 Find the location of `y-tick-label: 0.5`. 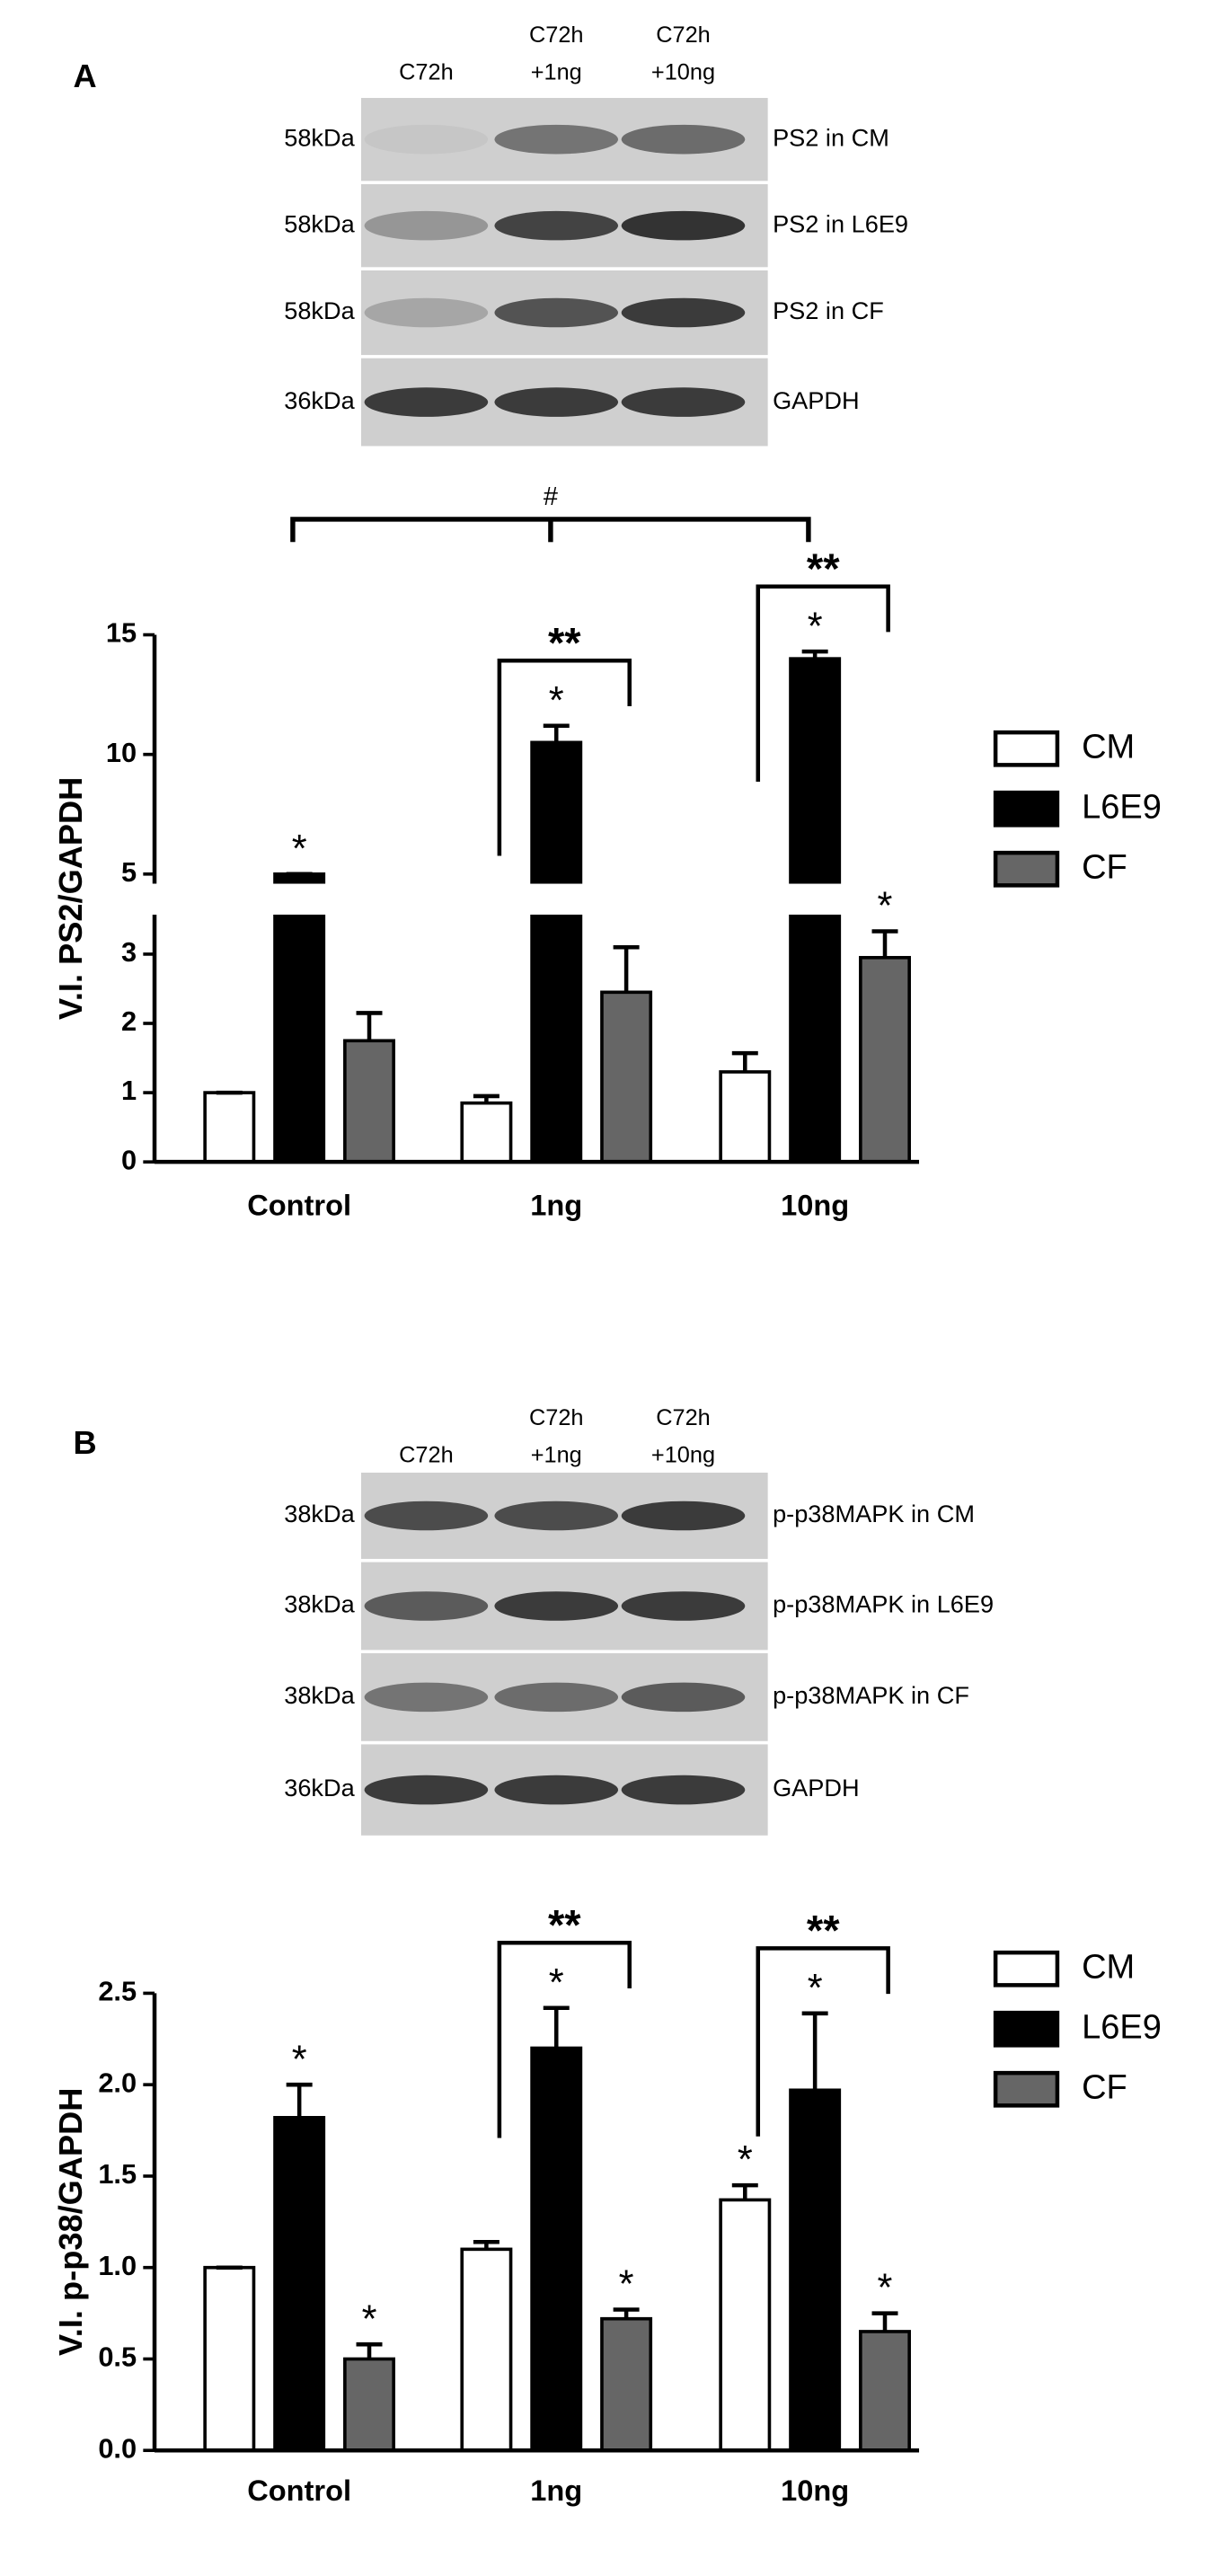

y-tick-label: 0.5 is located at coordinates (117, 2357).